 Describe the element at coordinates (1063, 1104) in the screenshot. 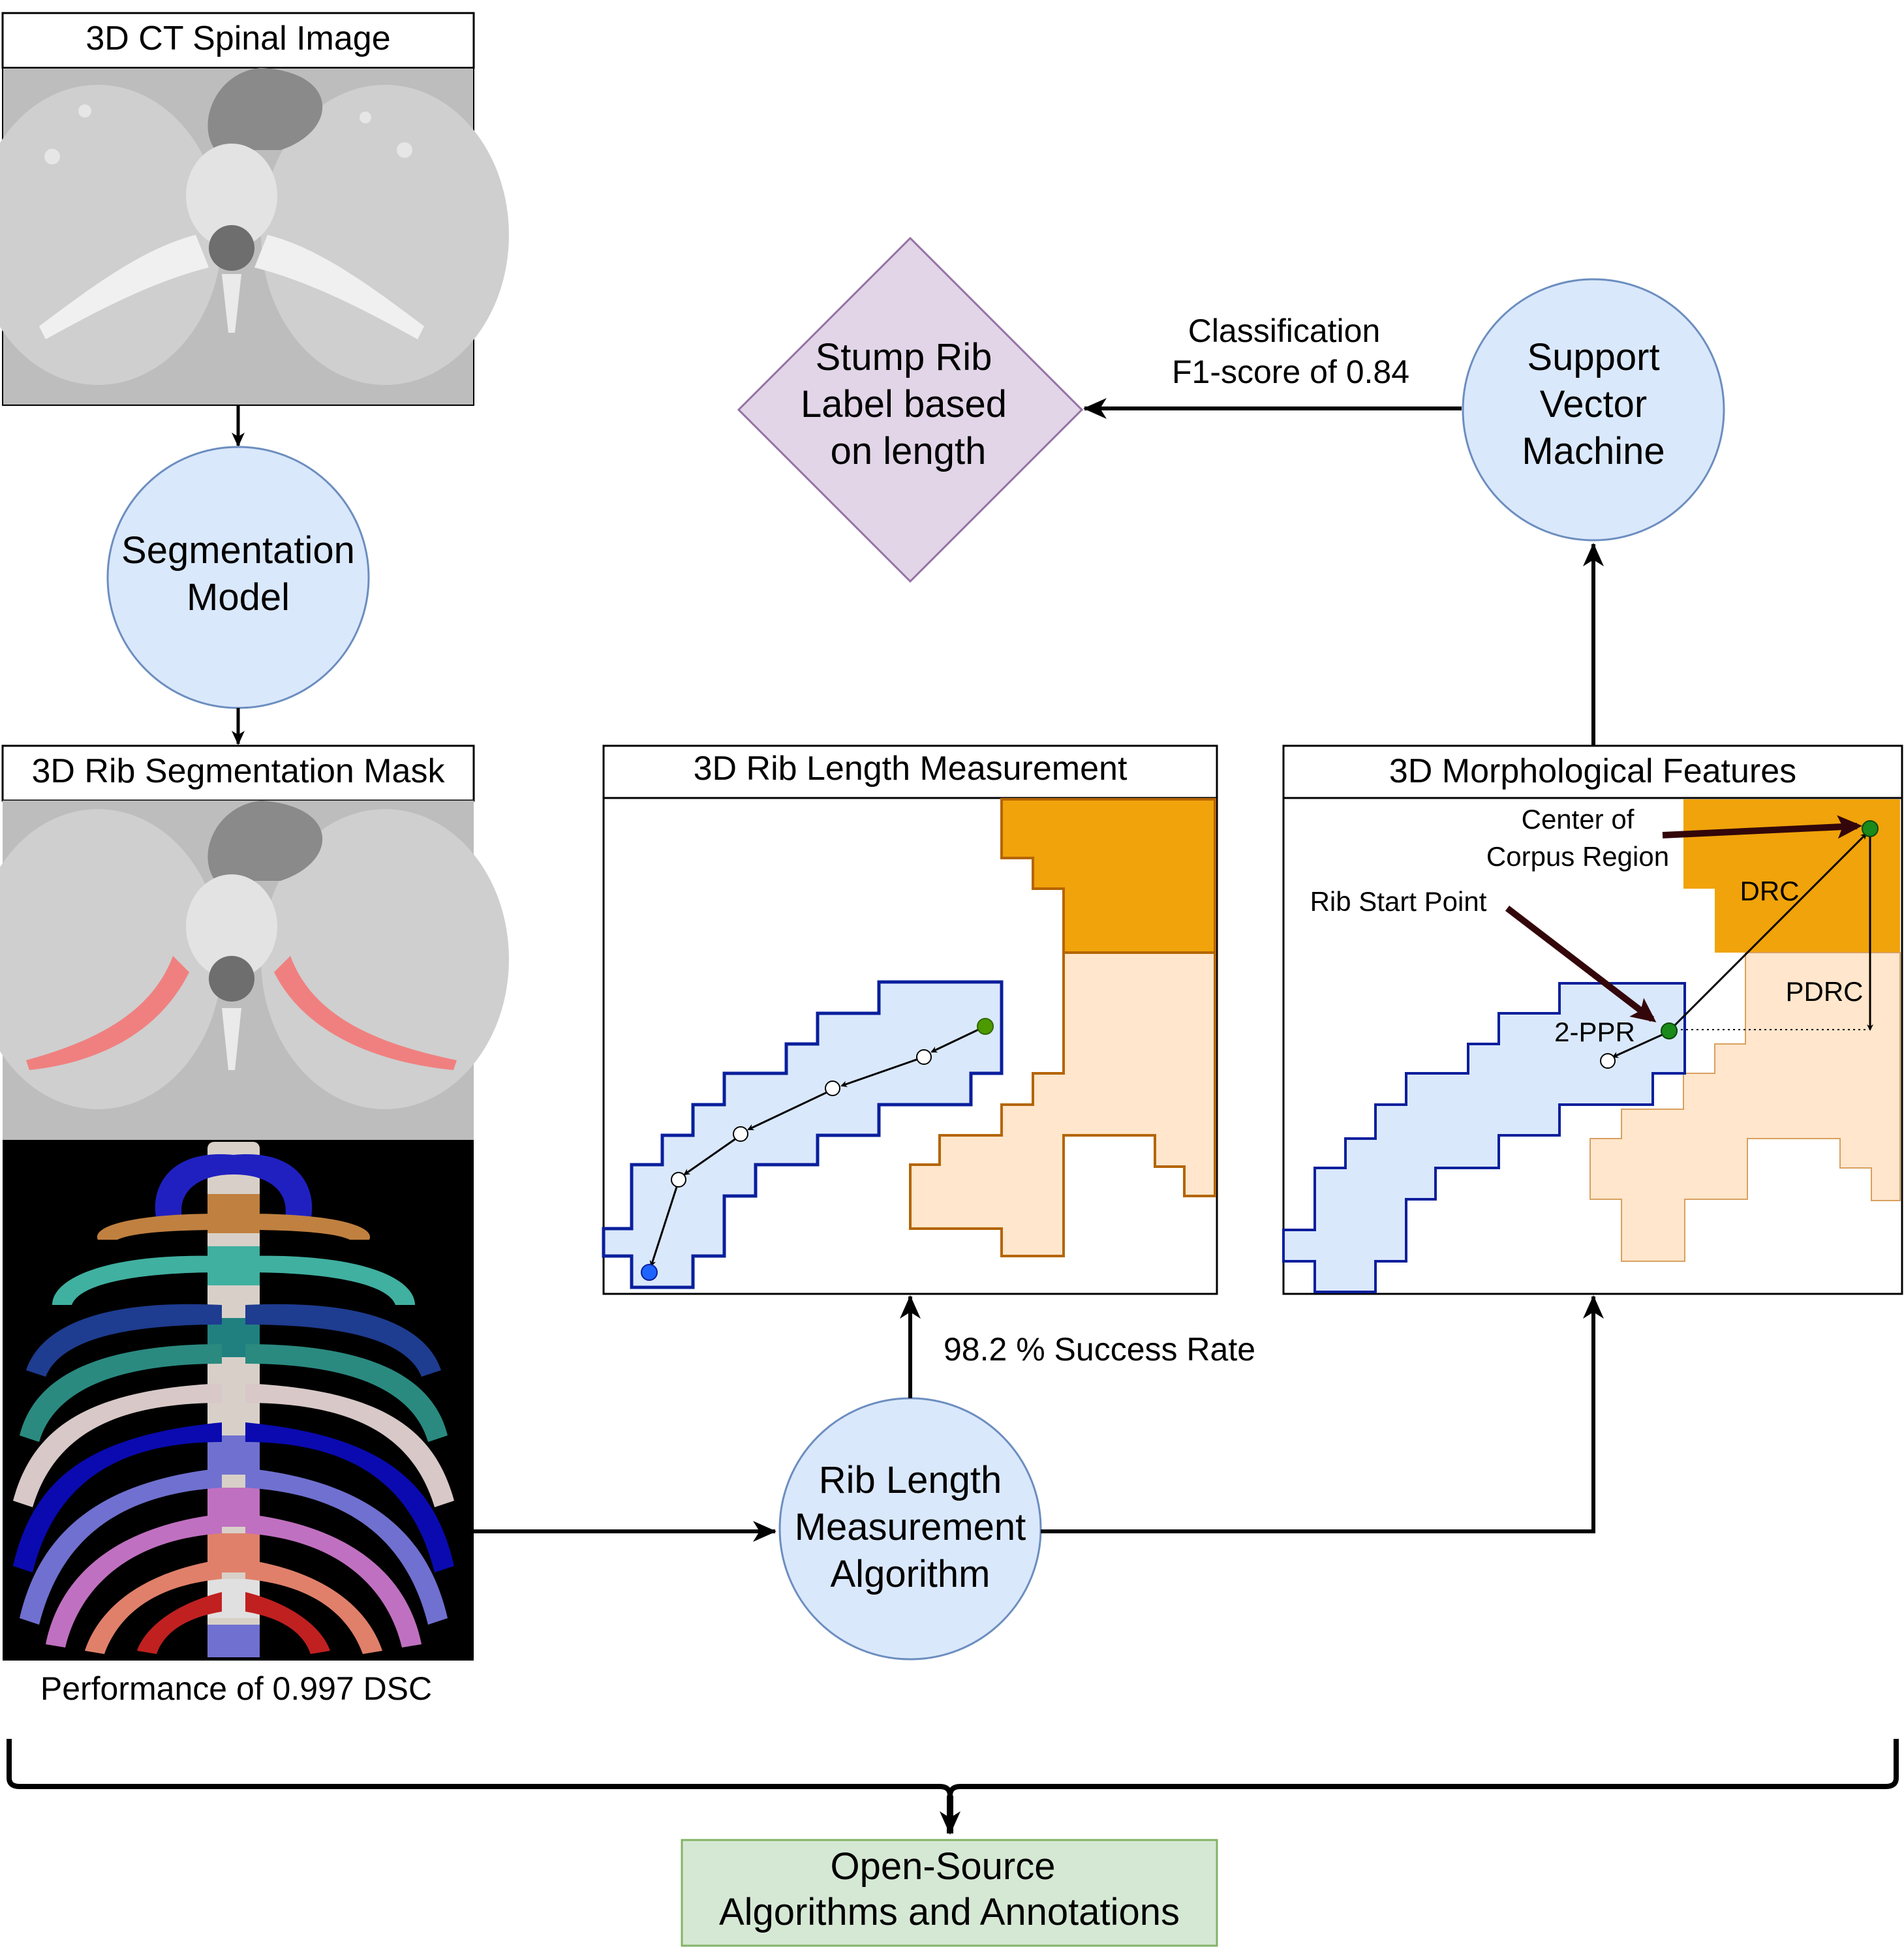

I see `adjacent-region` at that location.